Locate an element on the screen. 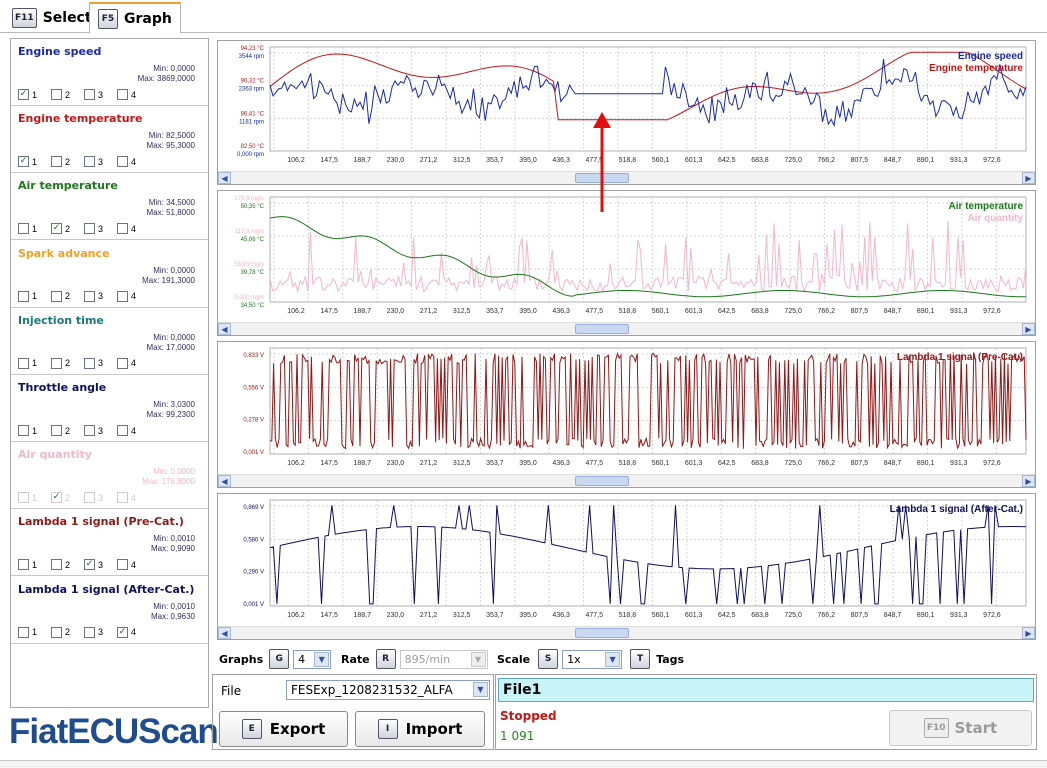  rate-select: 895/min ▼ is located at coordinates (443, 659).